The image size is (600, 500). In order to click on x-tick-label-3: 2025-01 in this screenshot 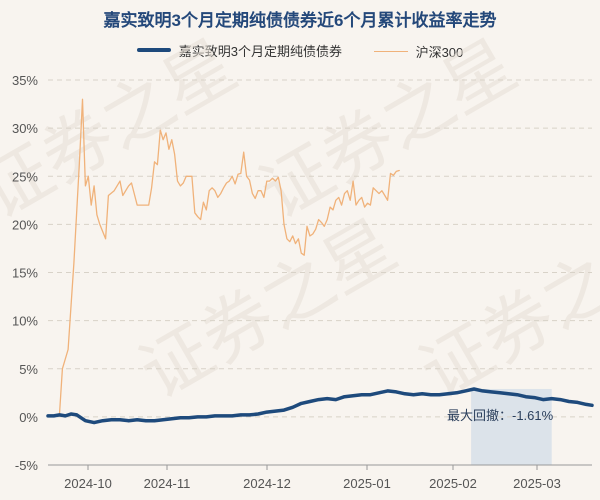, I will do `click(367, 483)`.